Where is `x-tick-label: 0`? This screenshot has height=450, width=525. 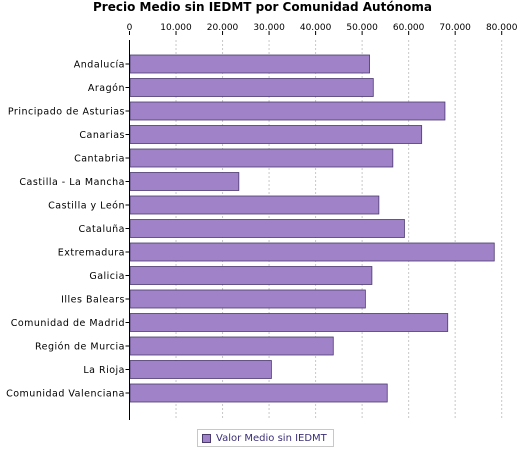
x-tick-label: 0 is located at coordinates (130, 28).